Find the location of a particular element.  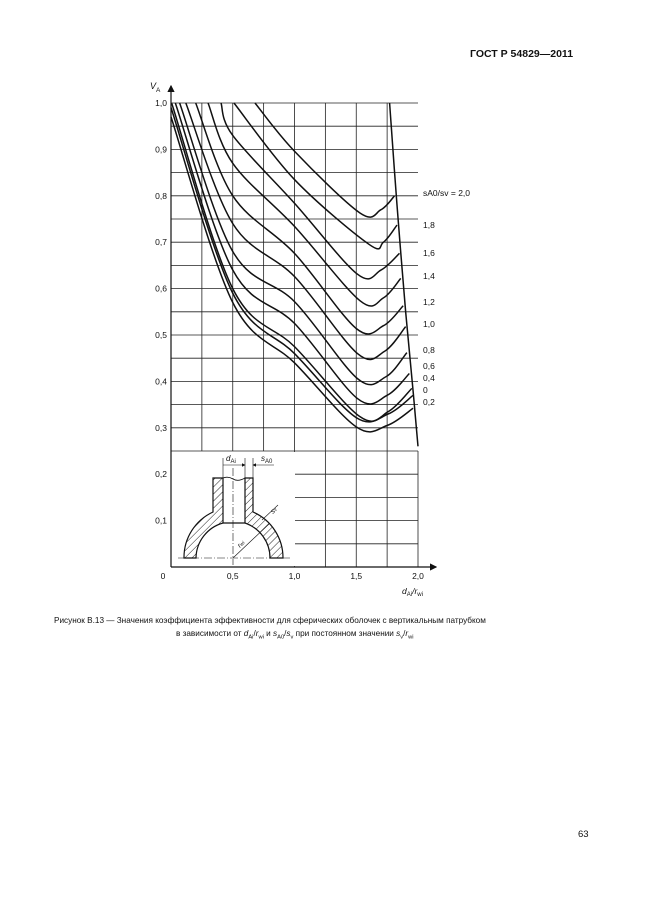

s-a0-label: sA0 is located at coordinates (267, 459).